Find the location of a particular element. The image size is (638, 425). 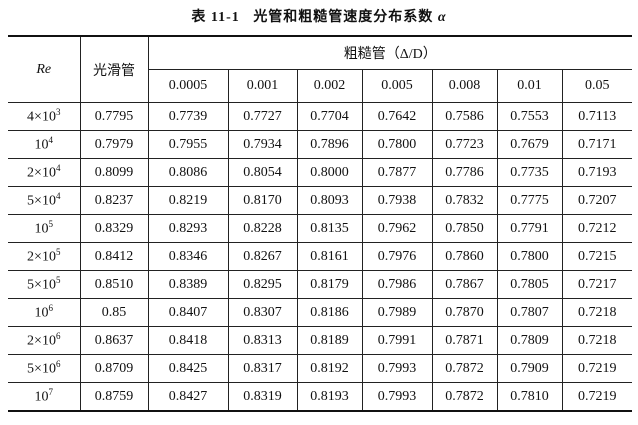

header-roughness: 0.001 is located at coordinates (262, 86).